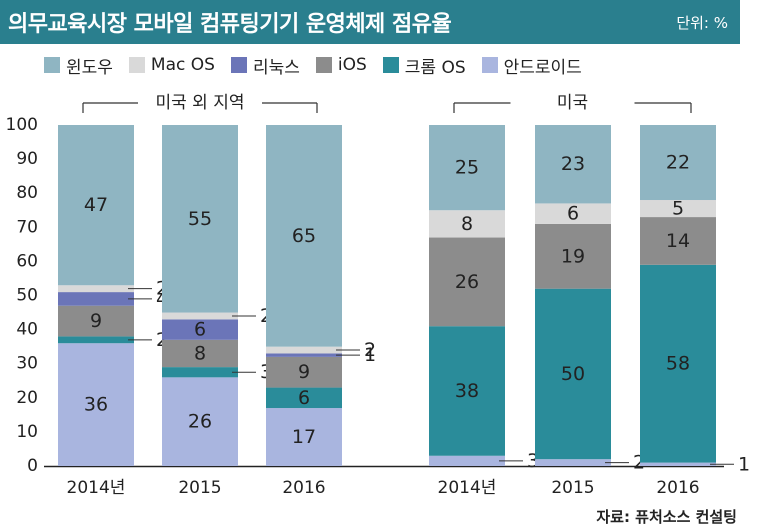 This screenshot has height=531, width=767. Describe the element at coordinates (572, 103) in the screenshot. I see `group-label: 미국` at that location.